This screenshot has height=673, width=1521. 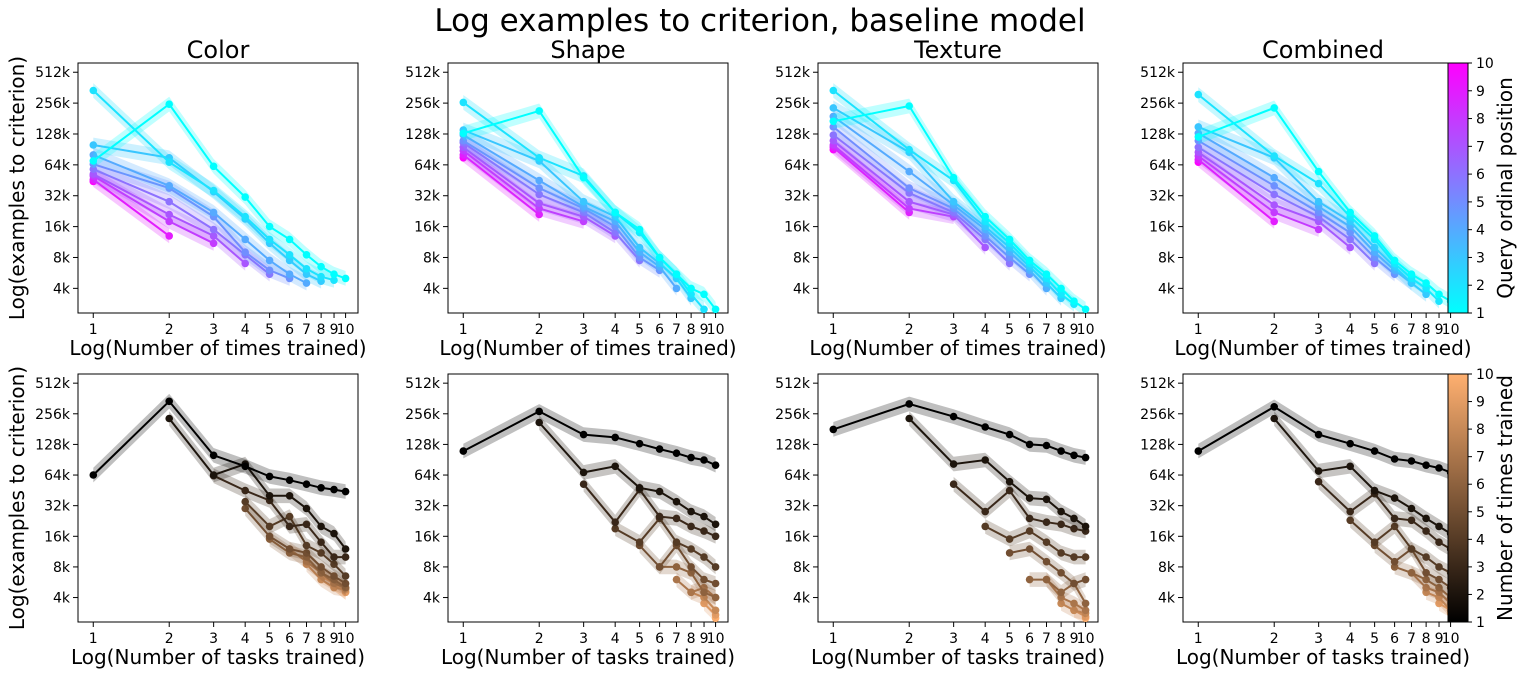 I want to click on y-tick-label: 256k, so click(x=793, y=104).